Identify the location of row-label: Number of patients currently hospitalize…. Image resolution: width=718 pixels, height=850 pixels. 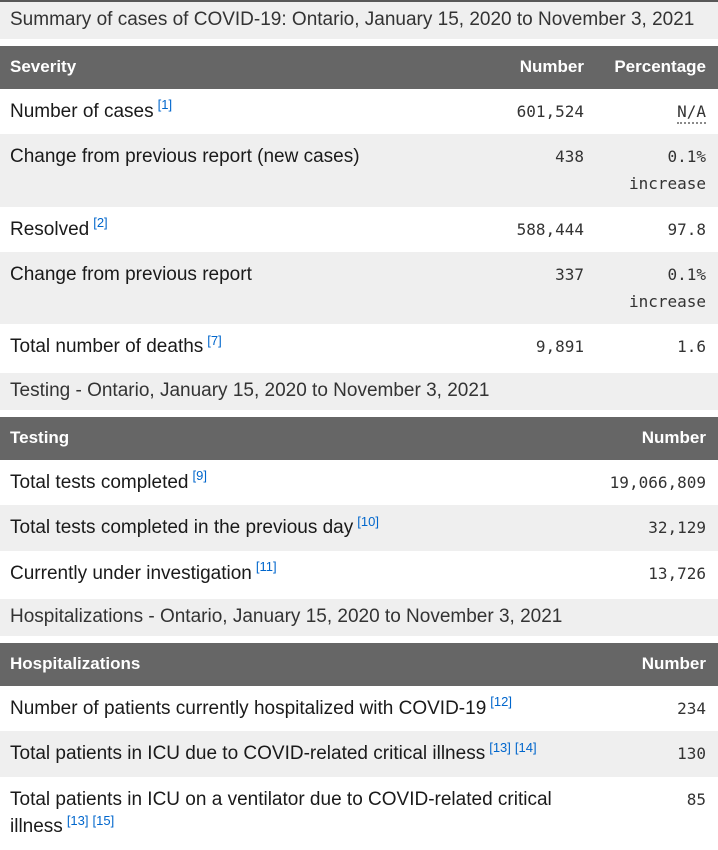
(261, 706).